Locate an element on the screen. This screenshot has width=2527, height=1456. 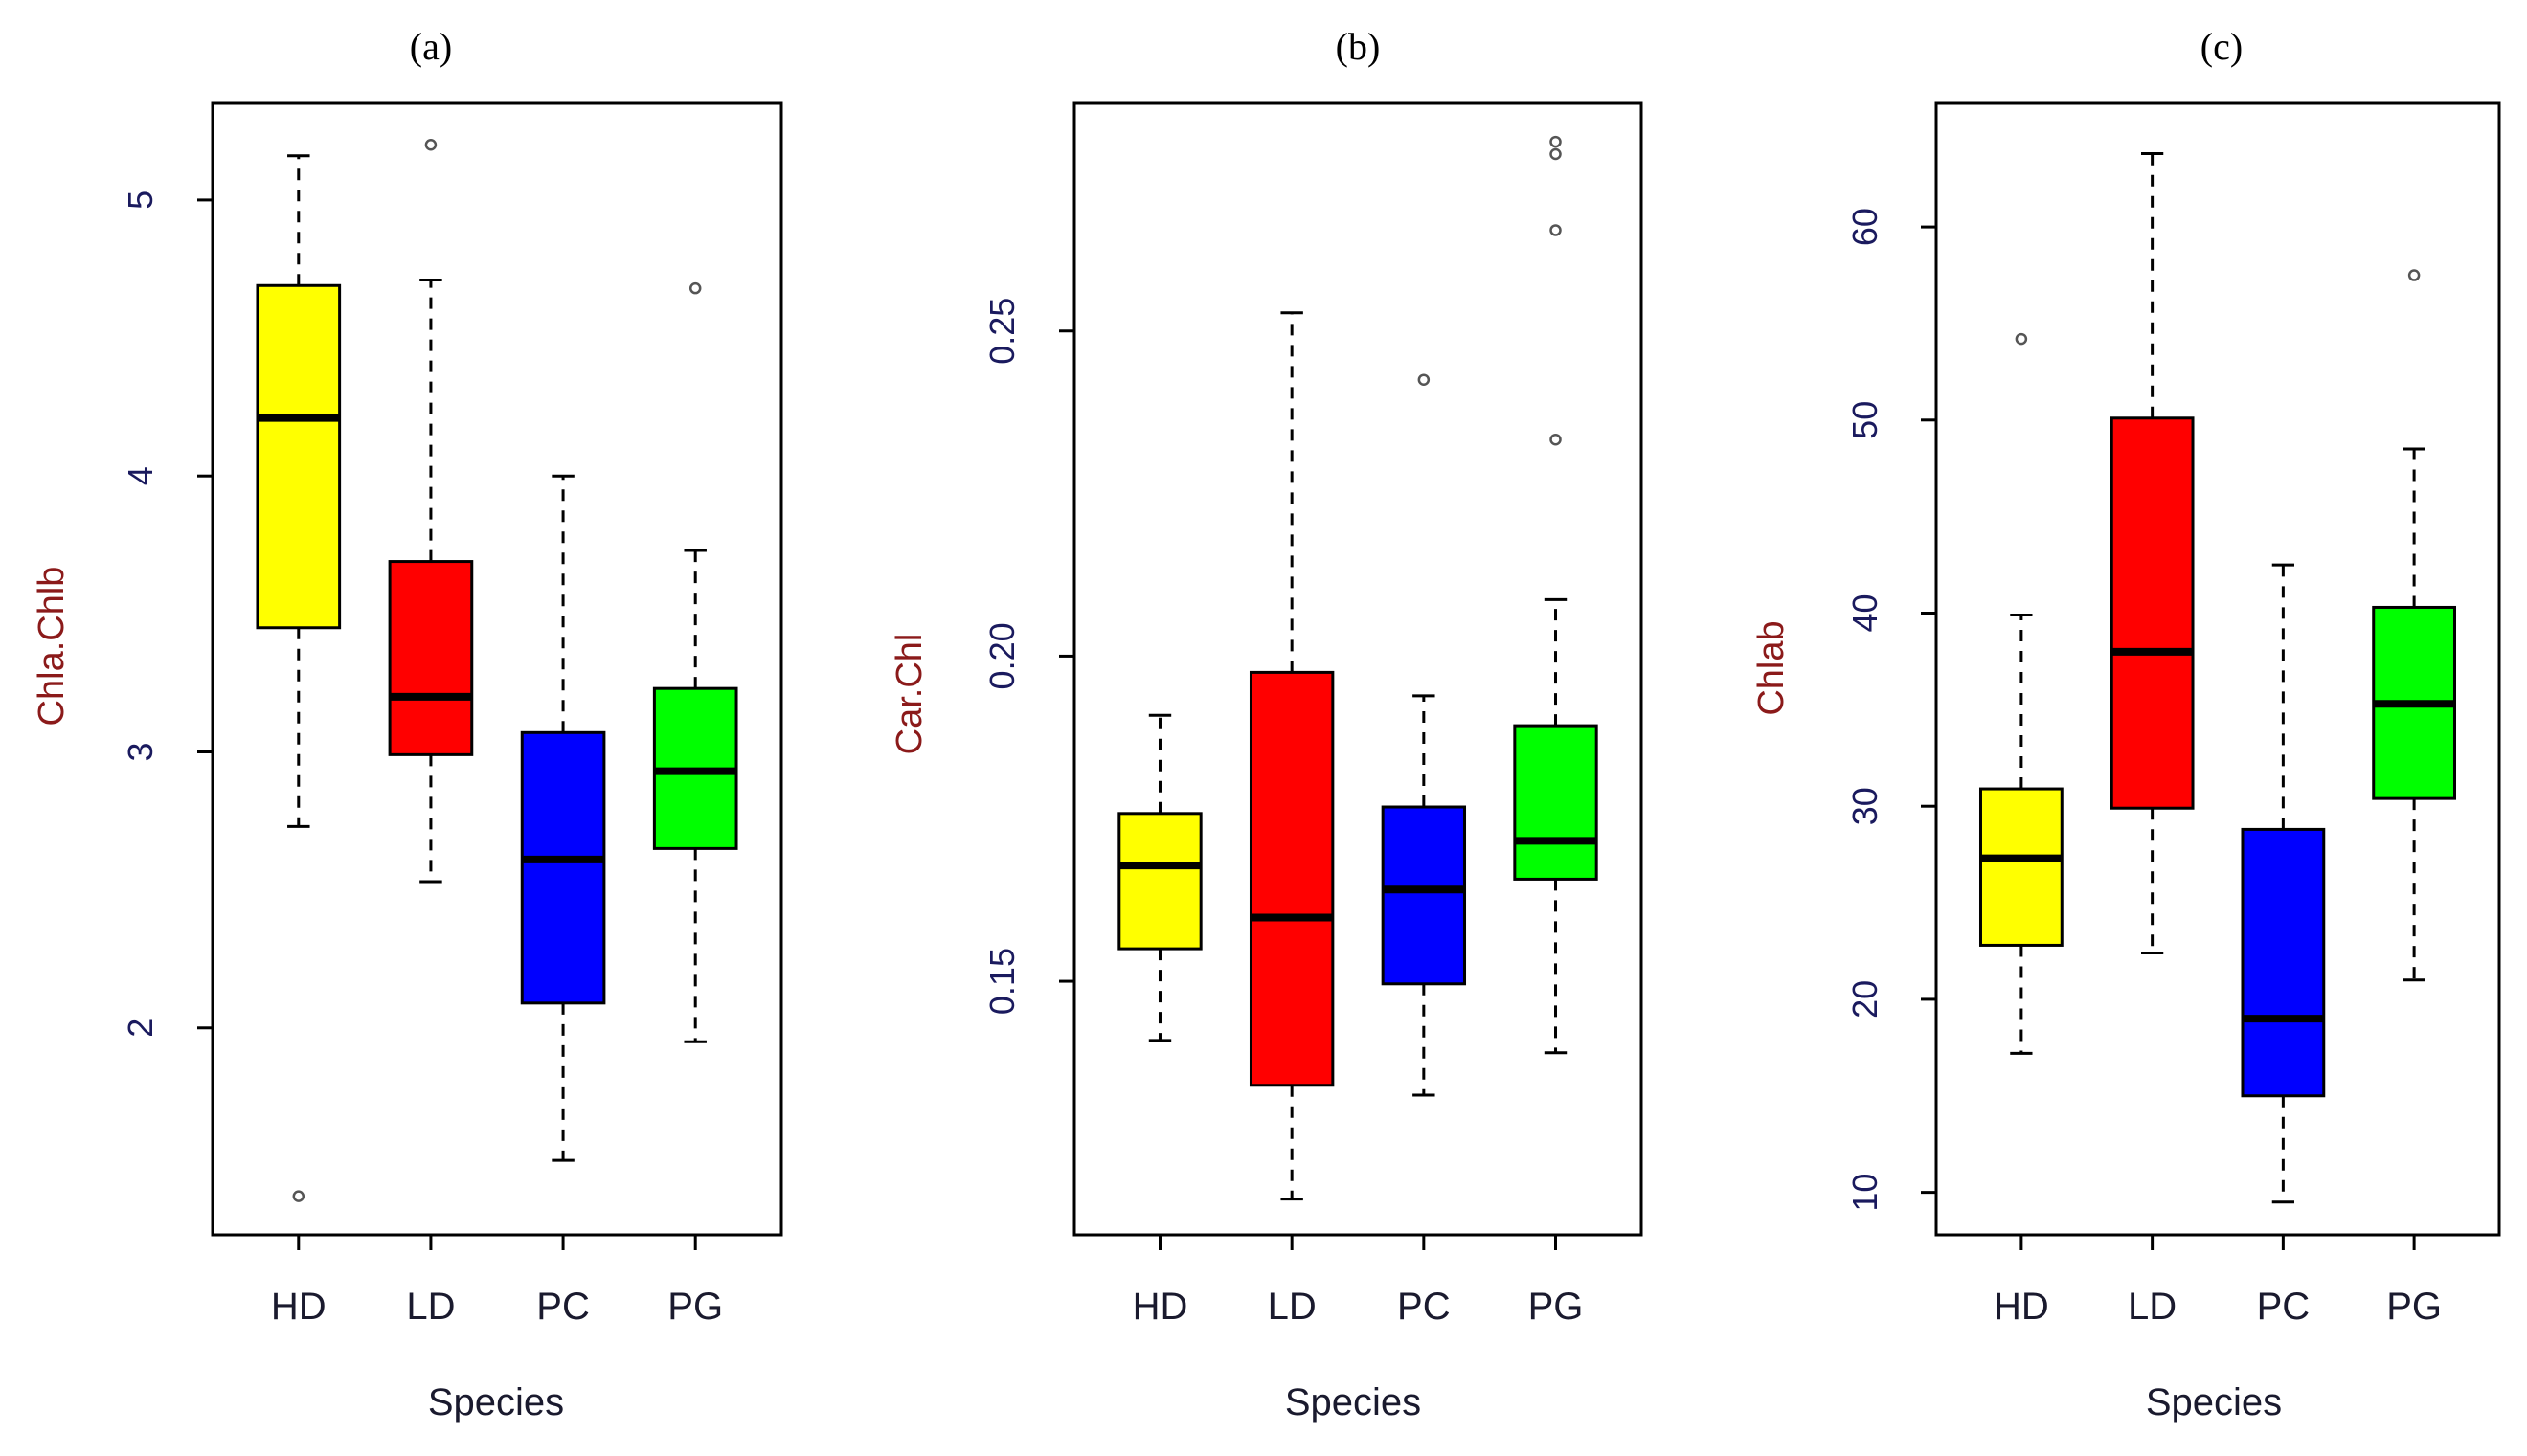
y-tick-label: 4 is located at coordinates (141, 476).